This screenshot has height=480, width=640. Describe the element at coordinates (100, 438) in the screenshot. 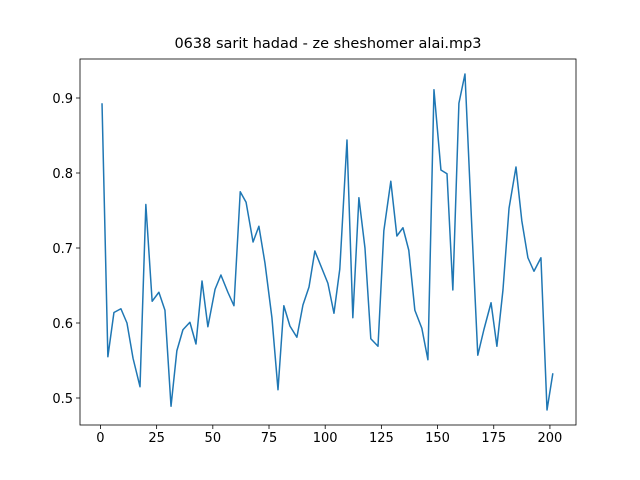

I see `x-tick-label: 0` at that location.